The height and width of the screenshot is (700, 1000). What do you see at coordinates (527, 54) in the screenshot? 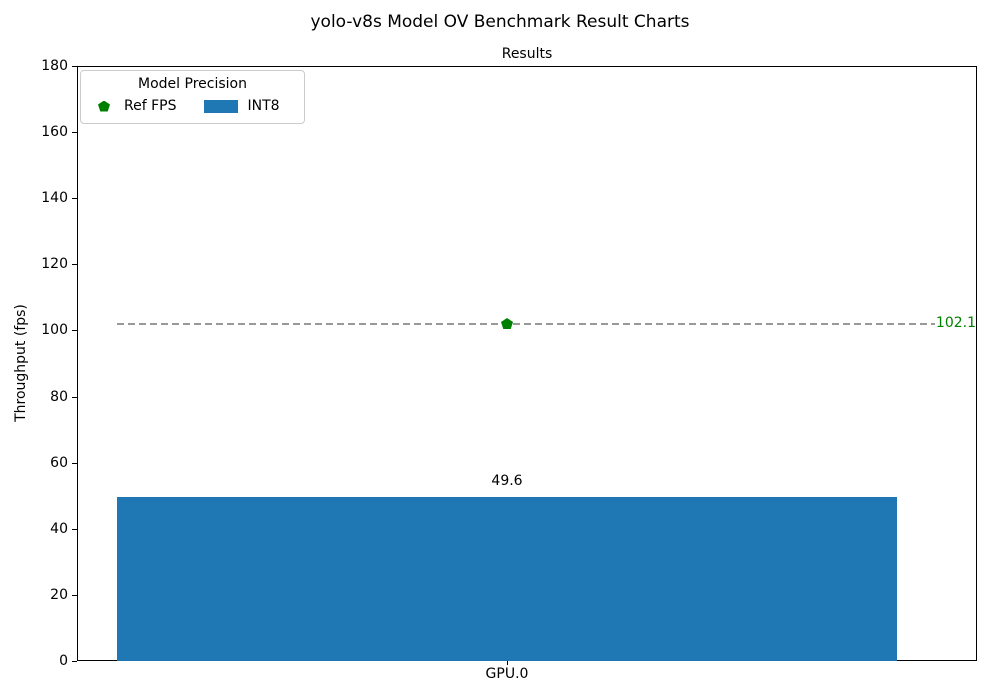
I see `axes-title: Results` at bounding box center [527, 54].